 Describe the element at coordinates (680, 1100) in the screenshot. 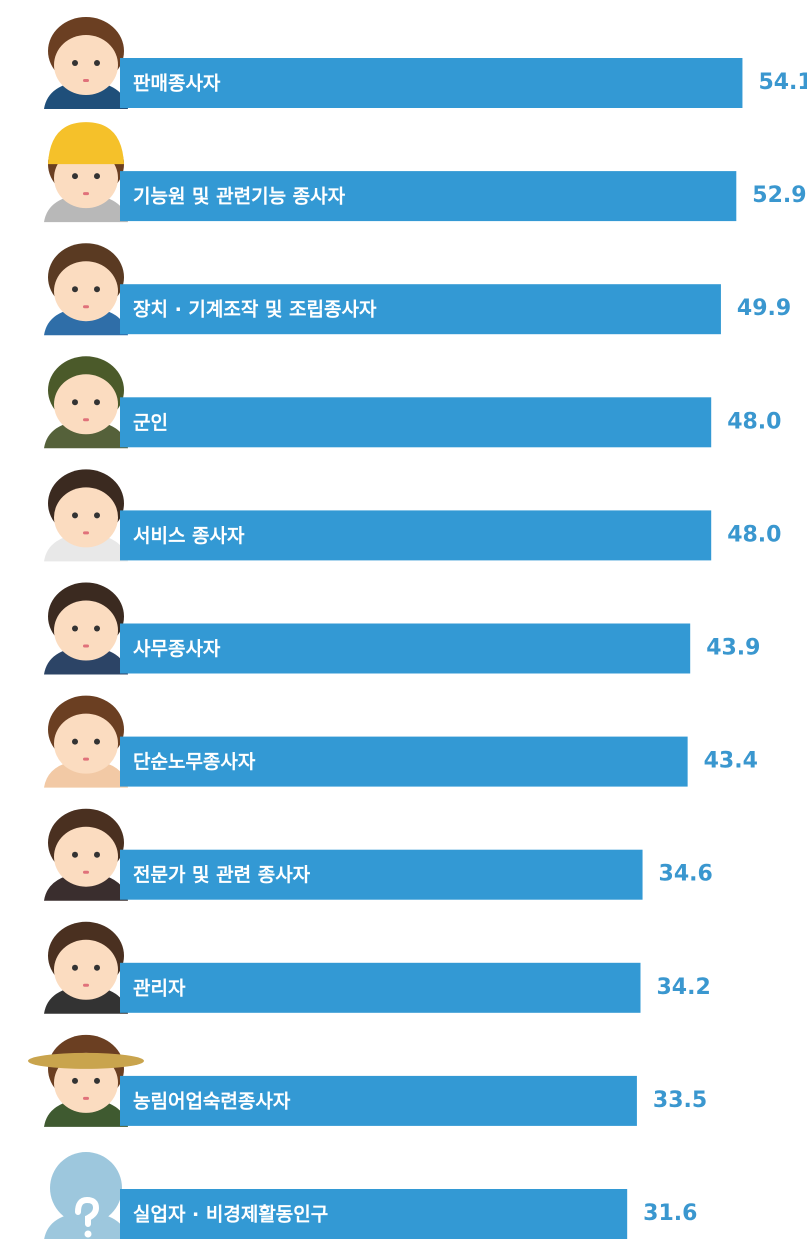

I see `value-label: 33.5` at that location.